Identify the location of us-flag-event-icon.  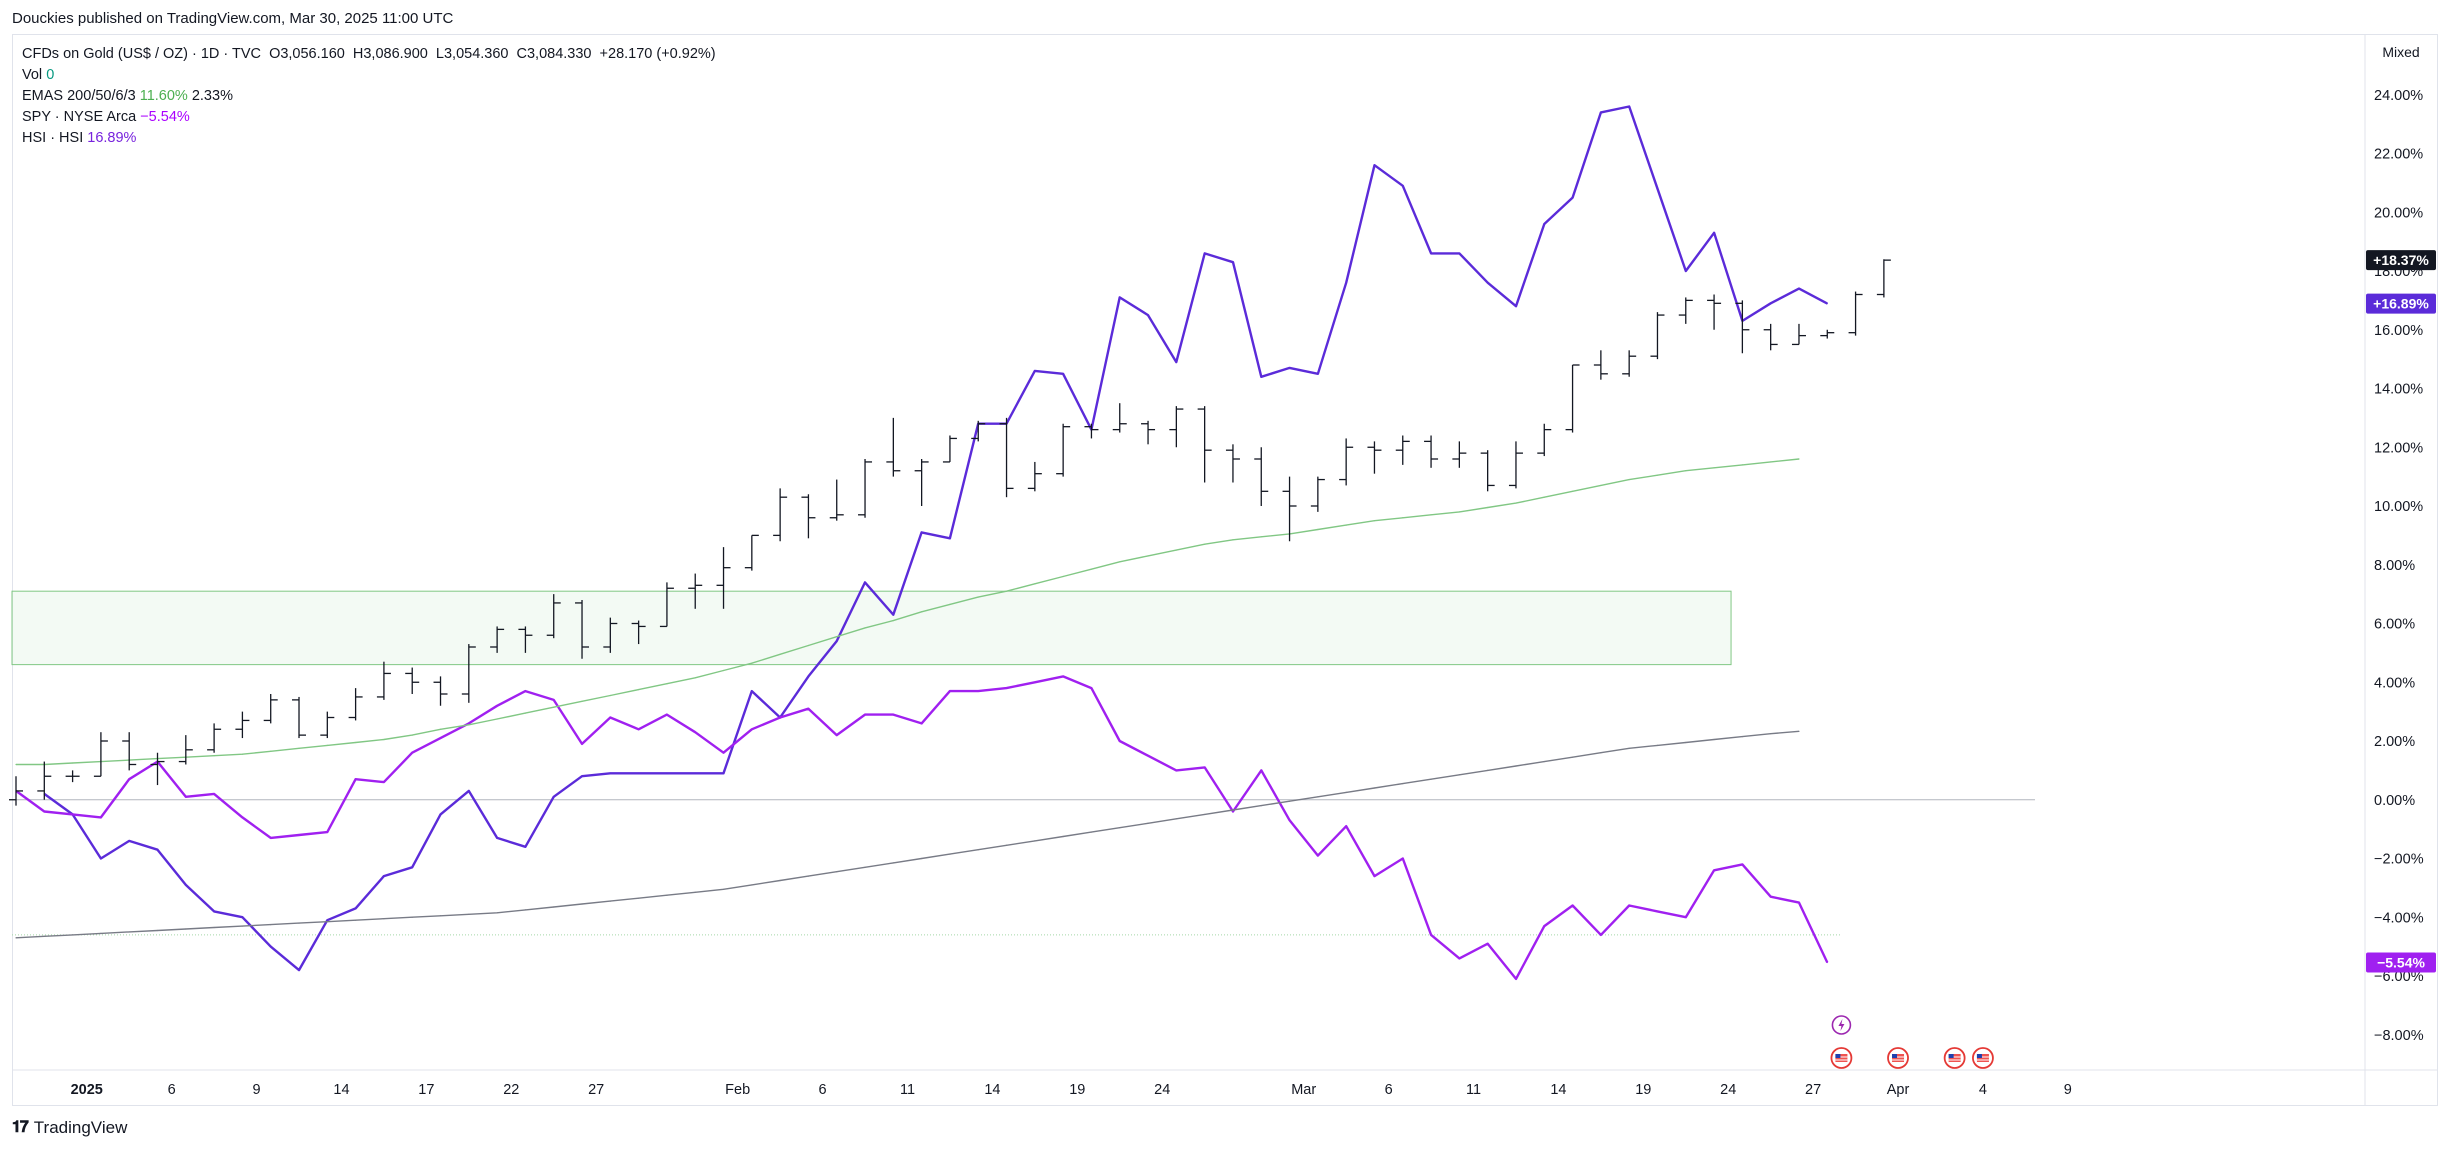
(1983, 1058).